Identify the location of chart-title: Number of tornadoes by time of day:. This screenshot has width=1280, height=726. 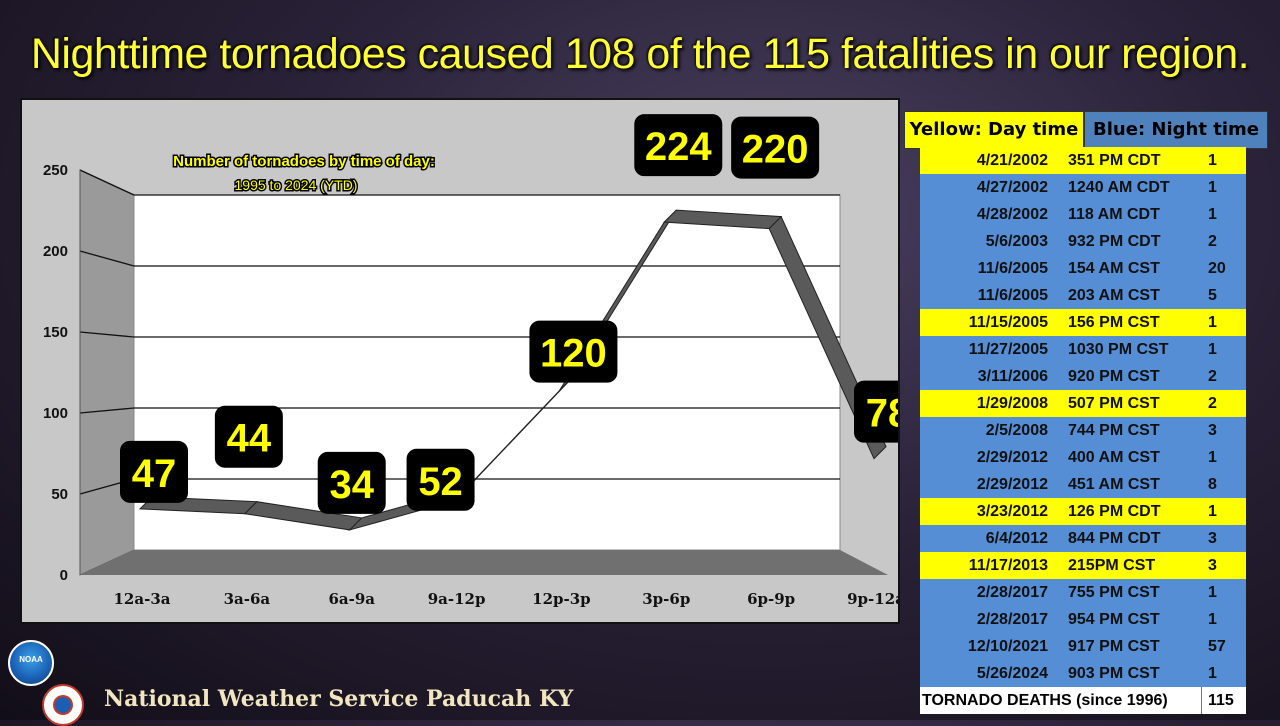
(304, 161).